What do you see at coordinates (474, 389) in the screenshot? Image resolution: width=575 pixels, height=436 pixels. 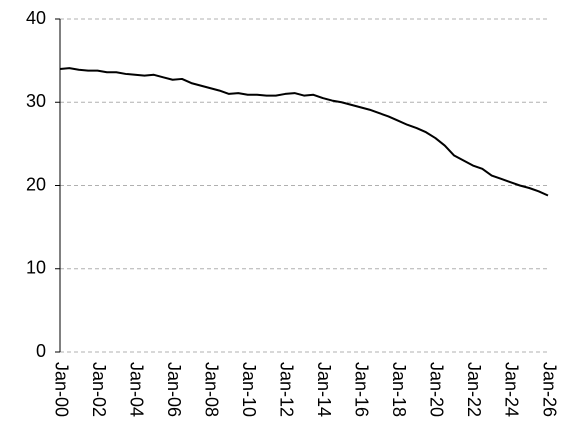 I see `x-tick-label: Jan-22` at bounding box center [474, 389].